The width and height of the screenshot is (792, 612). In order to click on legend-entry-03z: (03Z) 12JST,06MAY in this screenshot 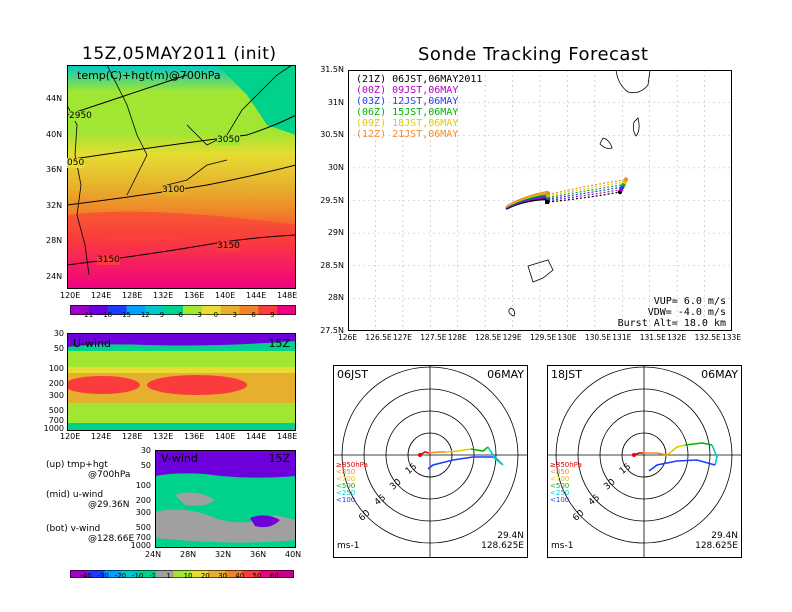, I will do `click(407, 101)`.